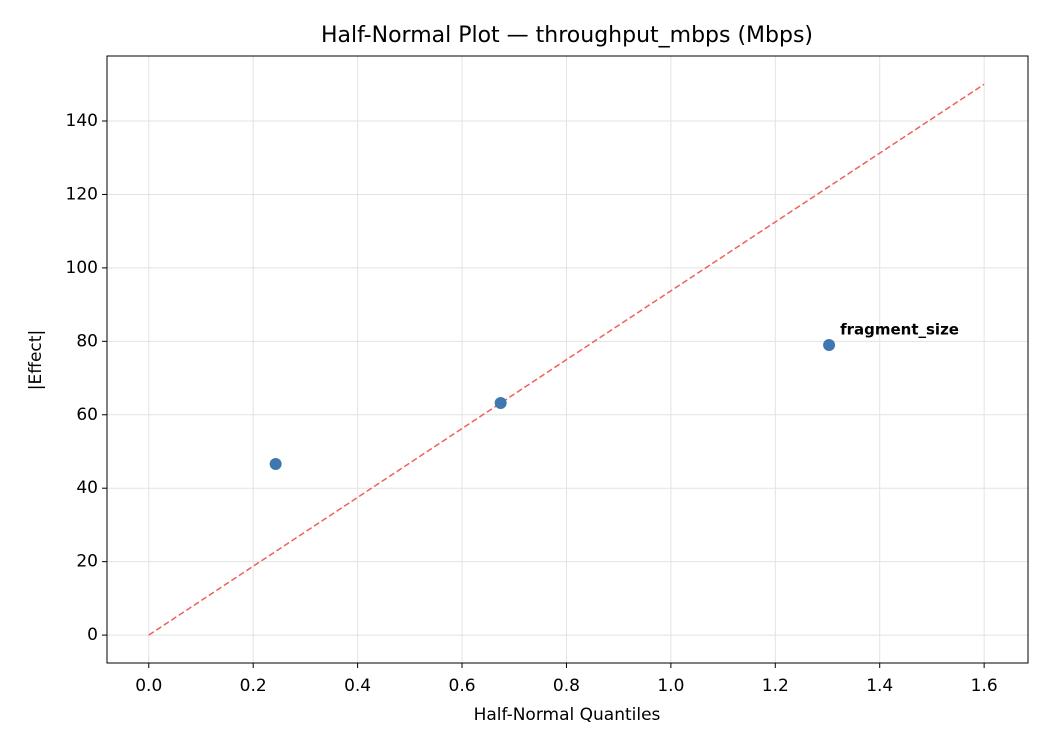 This screenshot has width=1050, height=750. What do you see at coordinates (87, 415) in the screenshot?
I see `y-tick-label: 60` at bounding box center [87, 415].